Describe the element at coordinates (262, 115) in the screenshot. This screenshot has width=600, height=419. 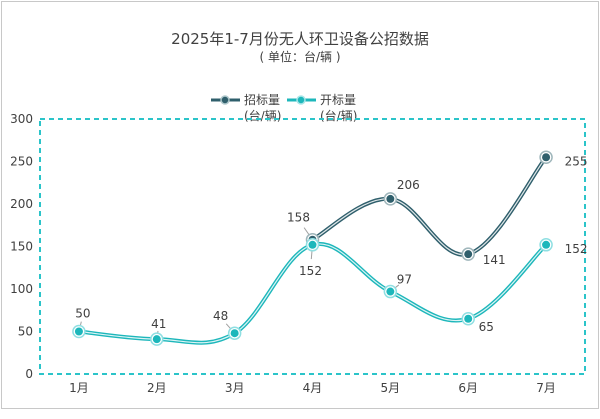
I see `legend-unit-zhaobiao: (台/辆)` at that location.